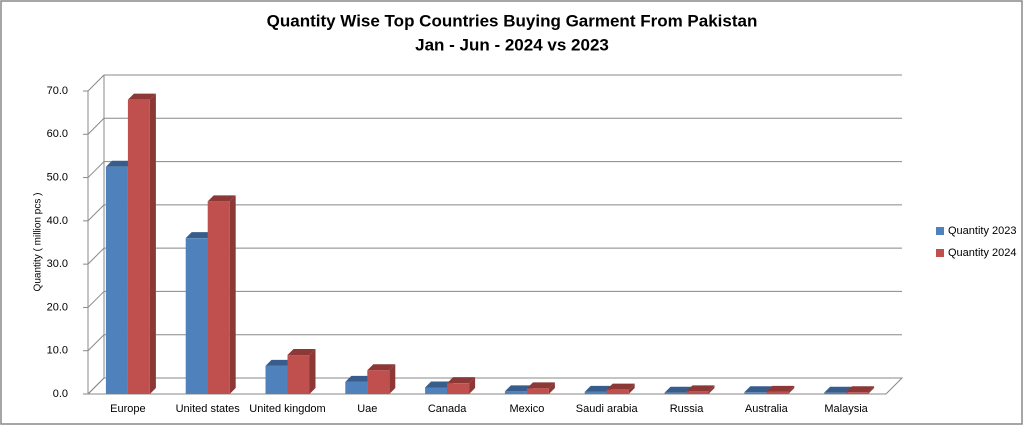 The height and width of the screenshot is (426, 1024). I want to click on x-tick-label: United states, so click(208, 409).